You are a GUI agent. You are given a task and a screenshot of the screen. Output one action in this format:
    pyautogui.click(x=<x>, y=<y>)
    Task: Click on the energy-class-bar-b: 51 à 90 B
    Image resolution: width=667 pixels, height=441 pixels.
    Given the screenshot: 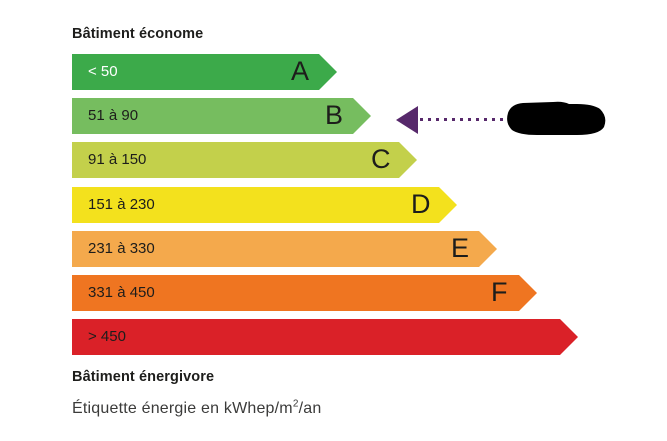 What is the action you would take?
    pyautogui.click(x=221, y=116)
    